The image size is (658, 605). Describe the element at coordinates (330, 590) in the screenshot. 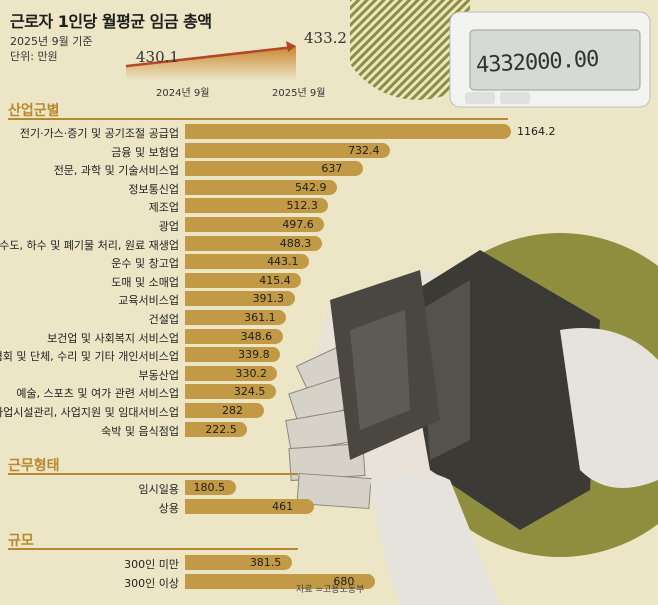

I see `source-note: 자료 =고용노동부` at that location.